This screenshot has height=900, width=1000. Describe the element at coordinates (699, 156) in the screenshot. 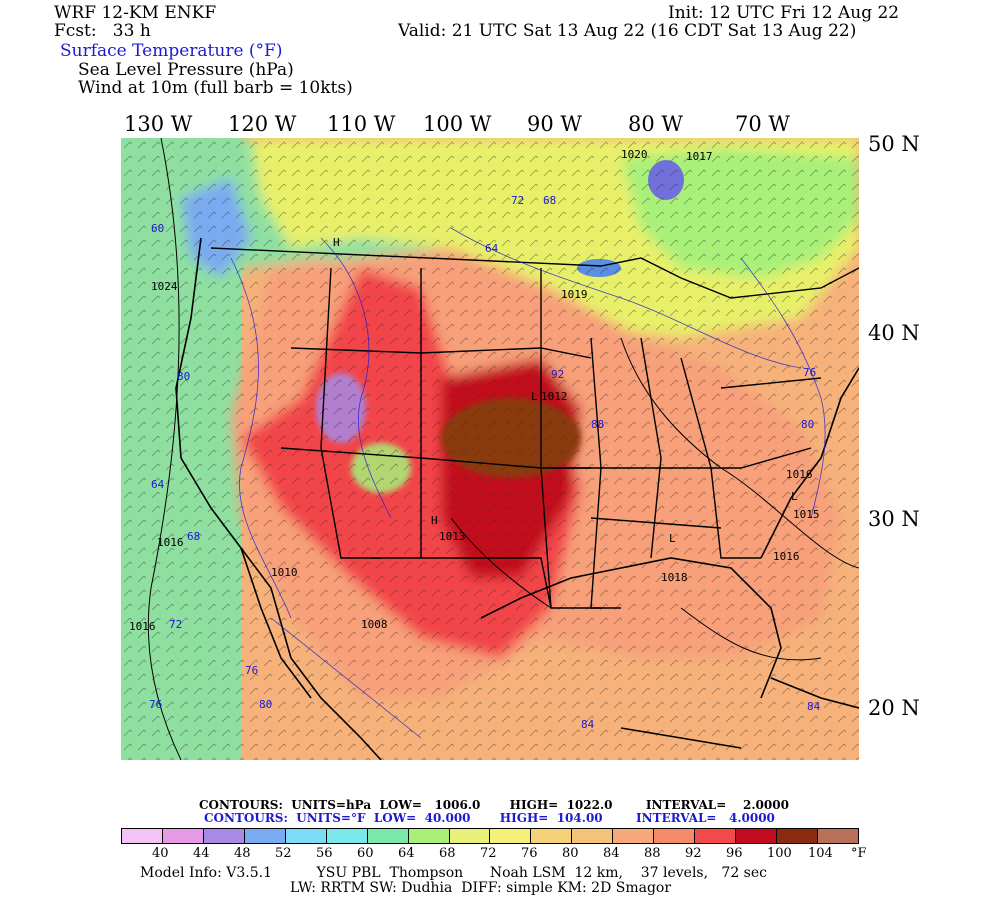

I see `pressure-label-1017: 1017` at that location.